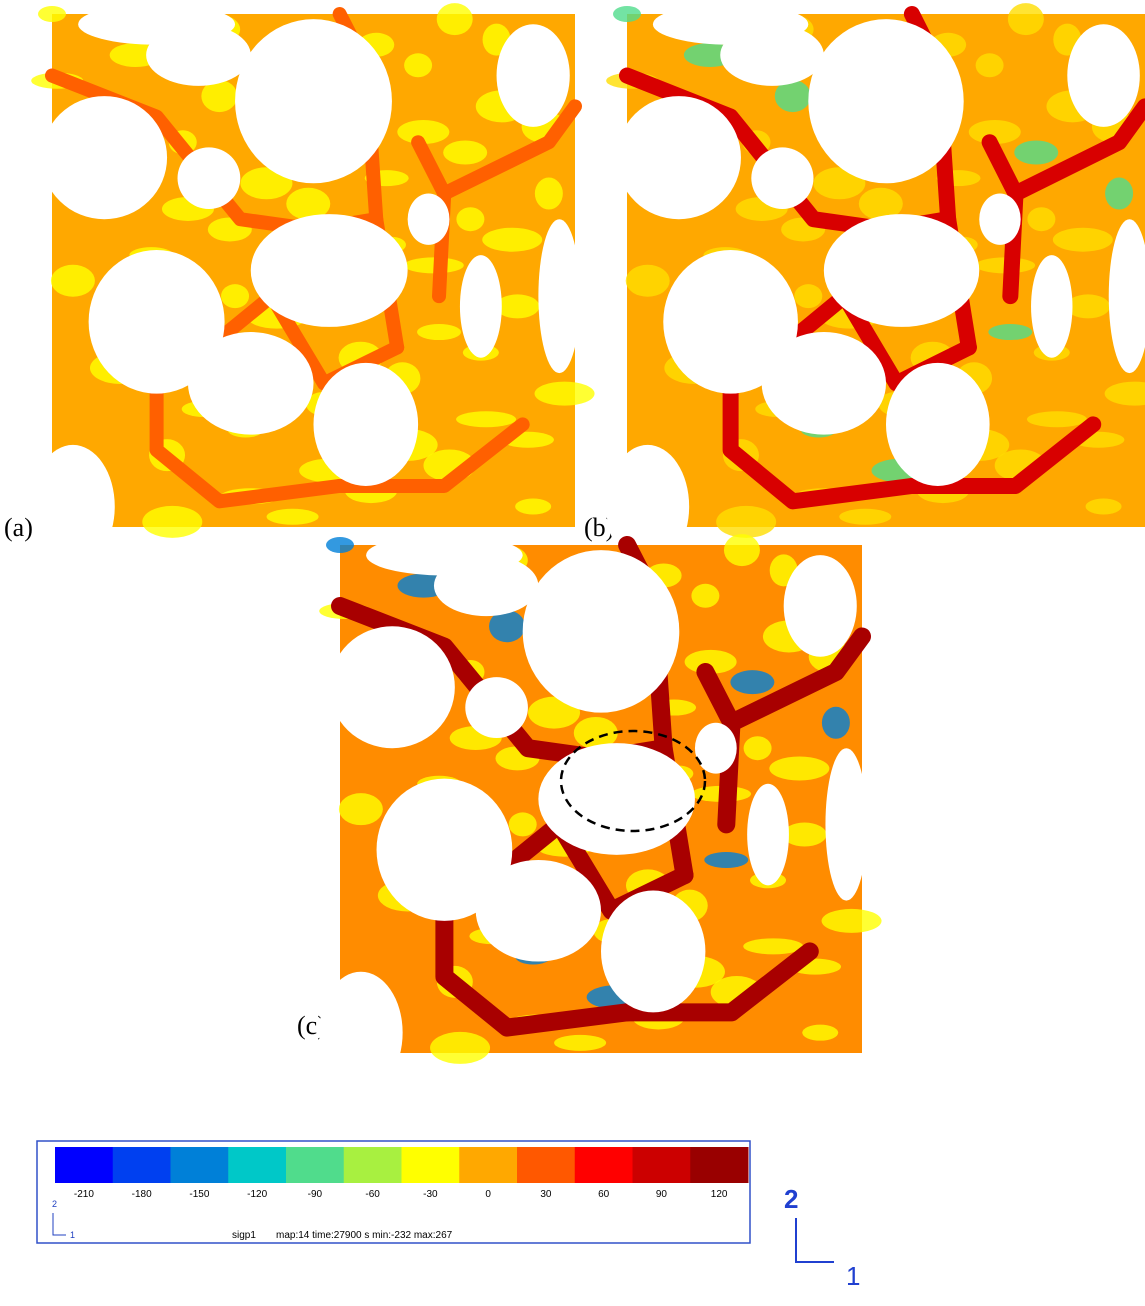 The height and width of the screenshot is (1306, 1145). I want to click on triad-label: 1, so click(853, 1276).